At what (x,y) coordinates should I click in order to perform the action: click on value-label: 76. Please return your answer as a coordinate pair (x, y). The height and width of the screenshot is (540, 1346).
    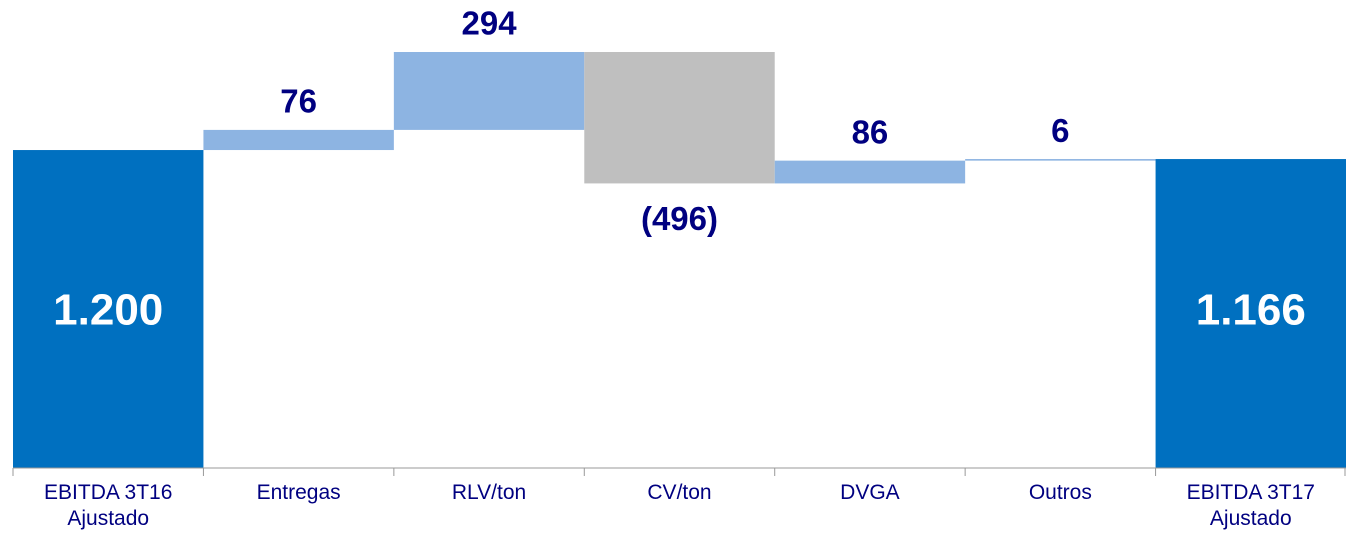
    Looking at the image, I should click on (298, 101).